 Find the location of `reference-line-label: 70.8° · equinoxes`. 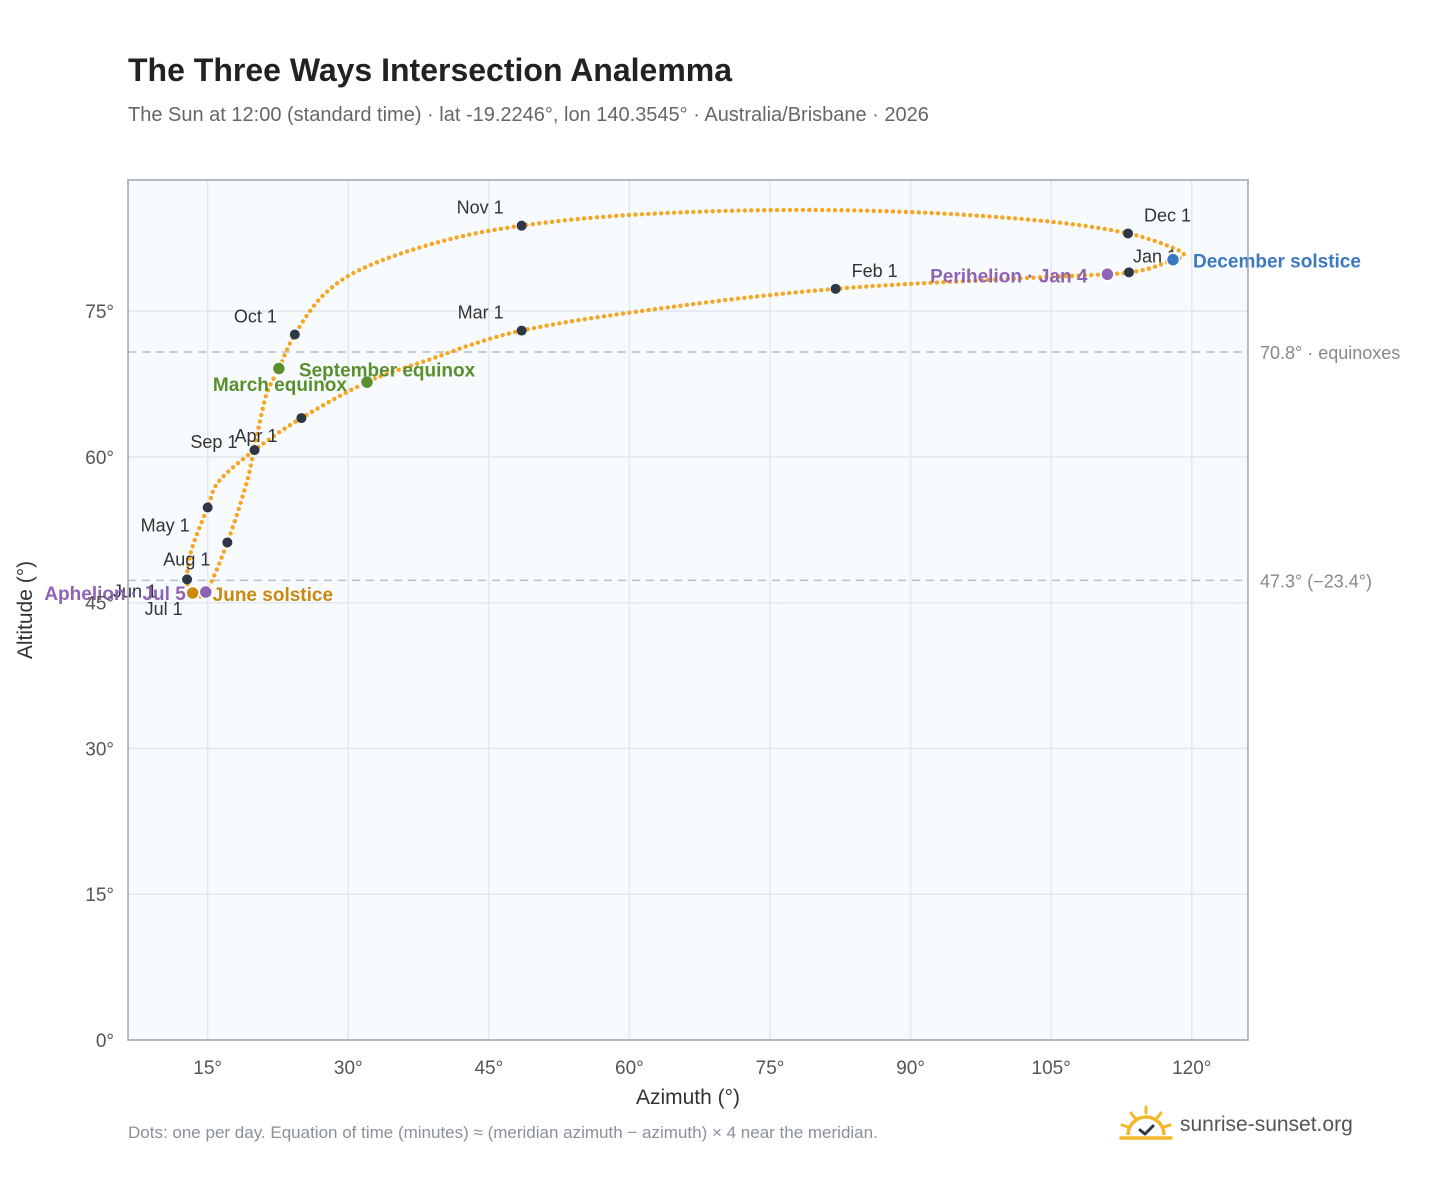

reference-line-label: 70.8° · equinoxes is located at coordinates (1330, 353).